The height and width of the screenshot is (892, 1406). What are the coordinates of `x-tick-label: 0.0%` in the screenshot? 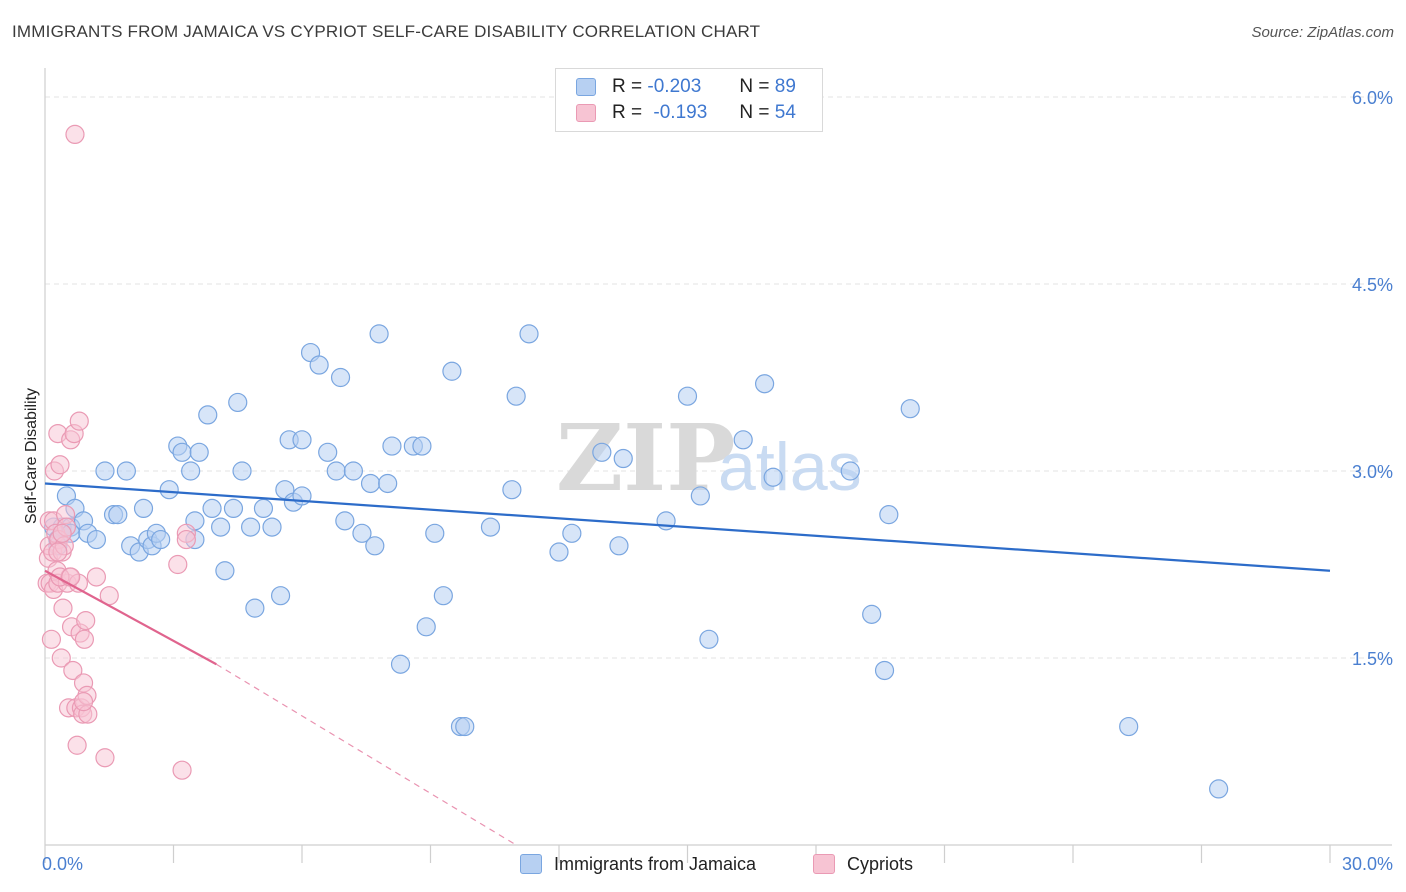 It's located at (62, 864).